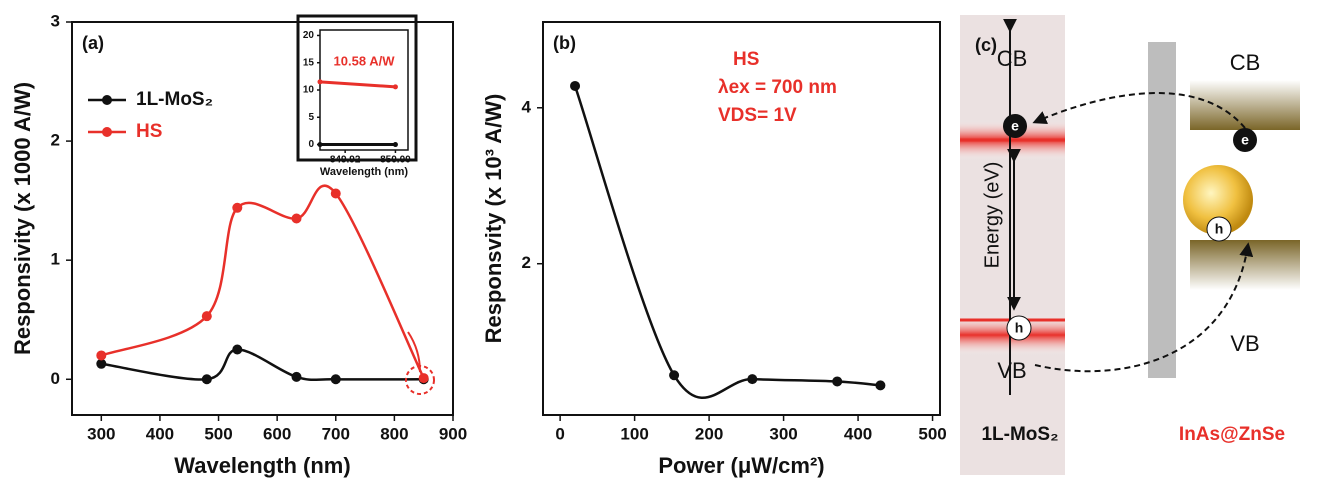  I want to click on y-tick-label: 3, so click(55, 20).